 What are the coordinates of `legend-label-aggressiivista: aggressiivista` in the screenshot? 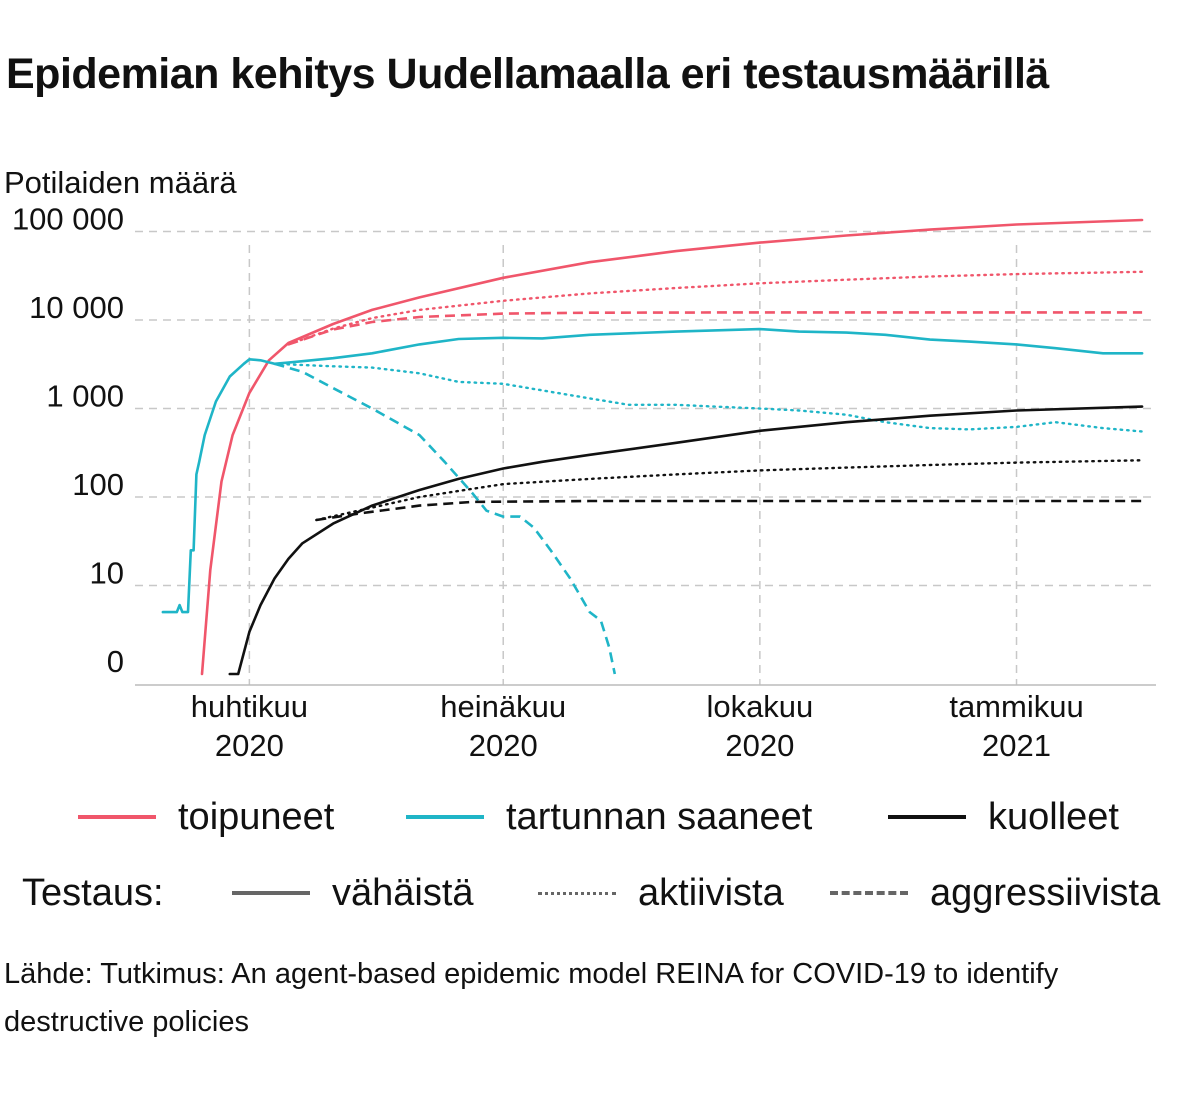 It's located at (1045, 892).